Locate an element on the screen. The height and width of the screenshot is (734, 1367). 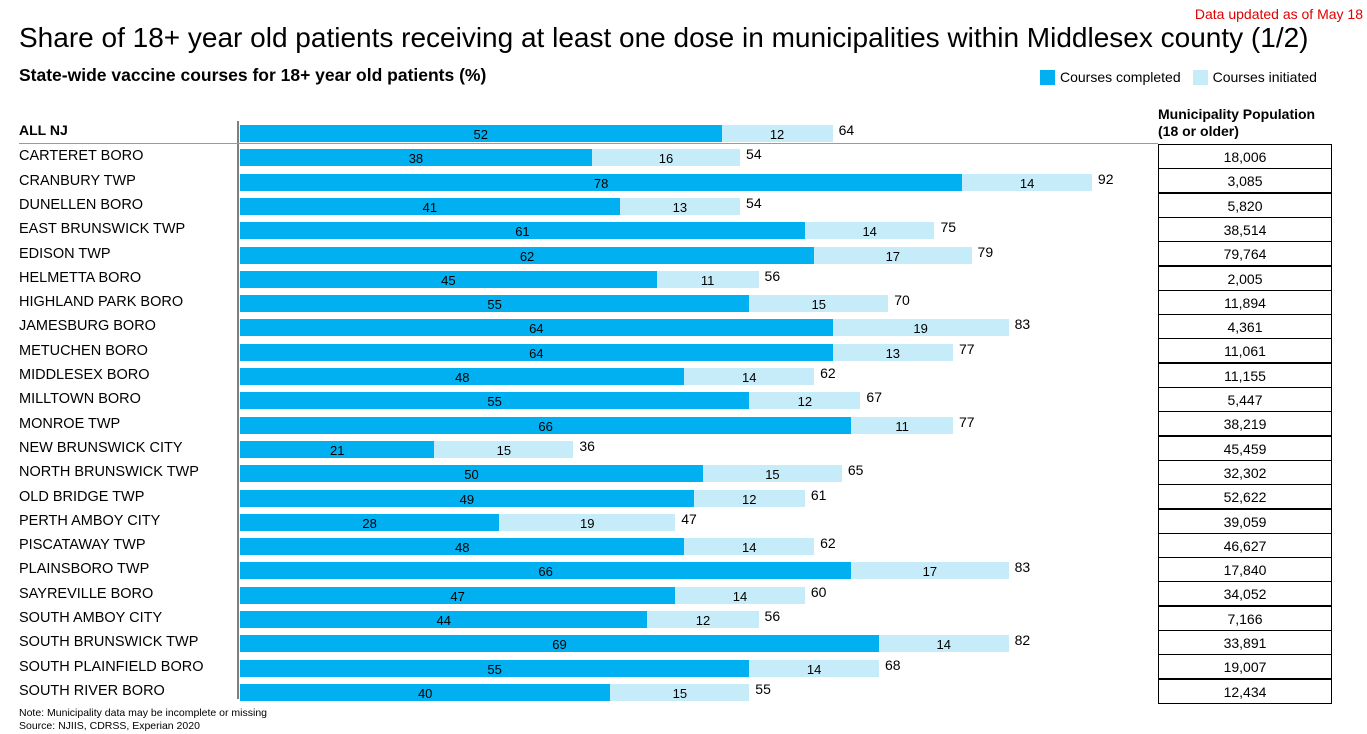
population-cell: 3,085 is located at coordinates (1245, 181).